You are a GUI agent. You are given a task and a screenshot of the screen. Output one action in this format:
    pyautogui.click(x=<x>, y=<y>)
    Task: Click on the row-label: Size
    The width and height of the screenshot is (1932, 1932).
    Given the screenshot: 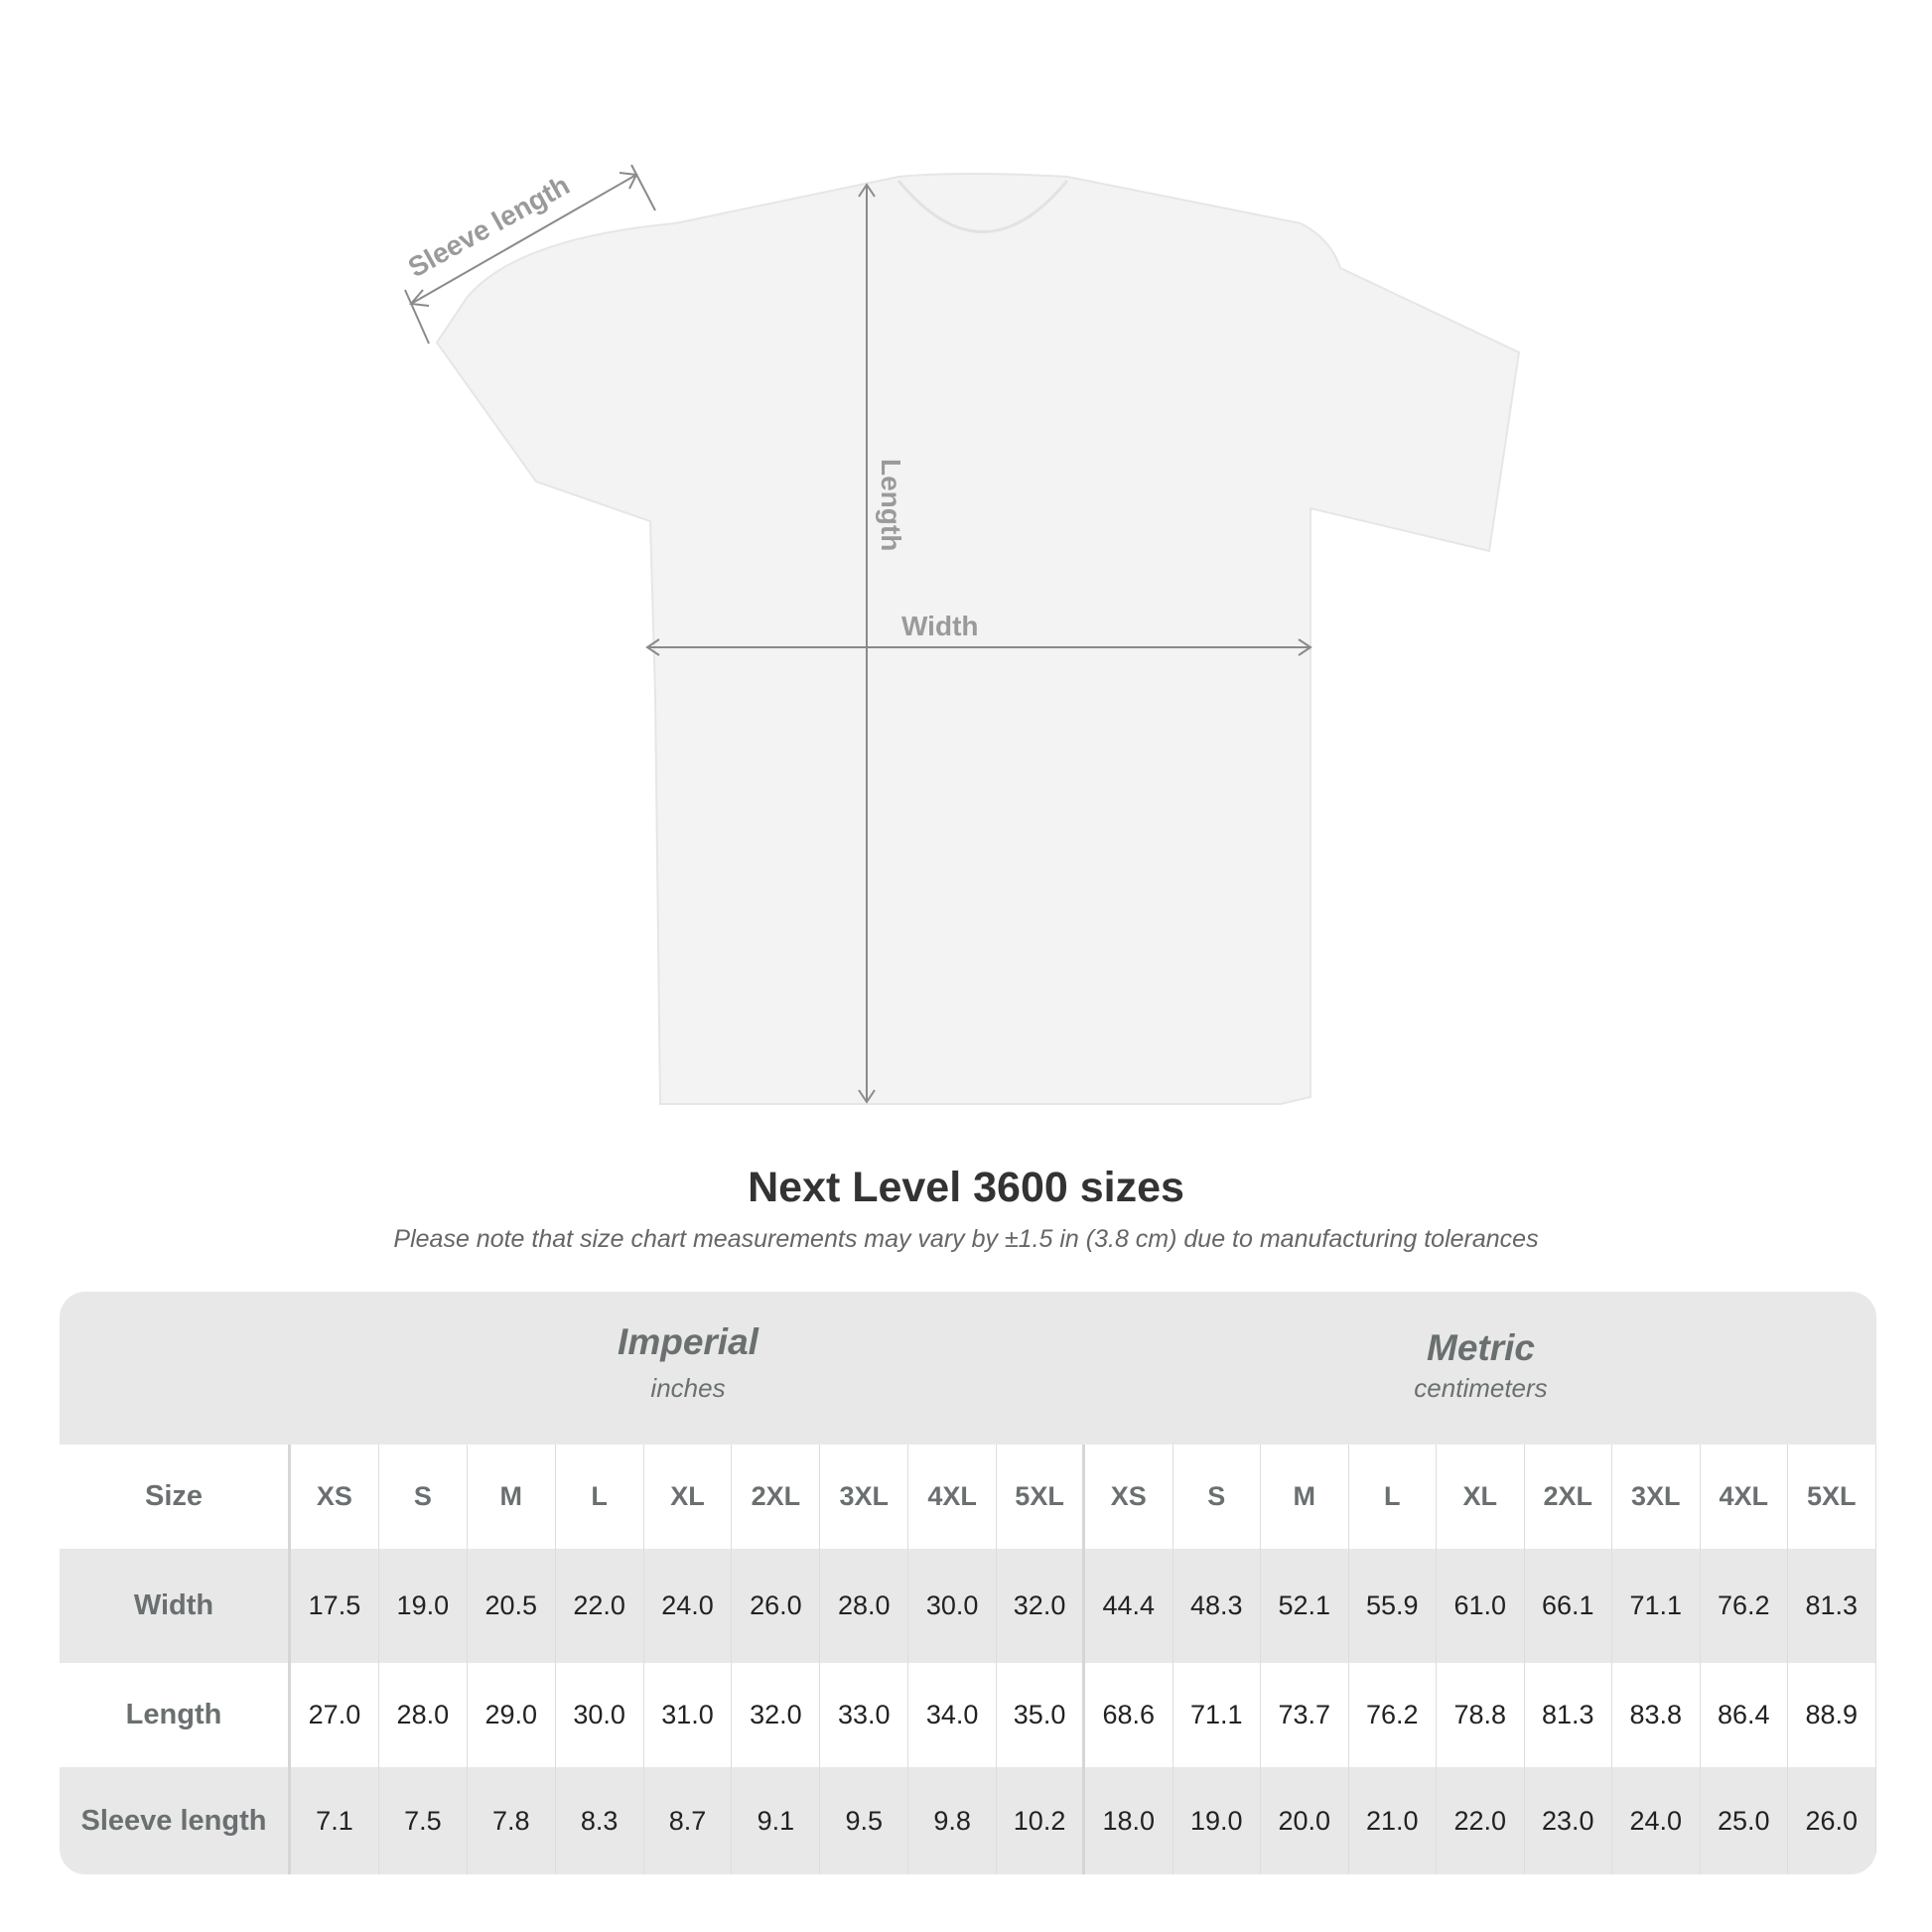 What is the action you would take?
    pyautogui.click(x=175, y=1497)
    